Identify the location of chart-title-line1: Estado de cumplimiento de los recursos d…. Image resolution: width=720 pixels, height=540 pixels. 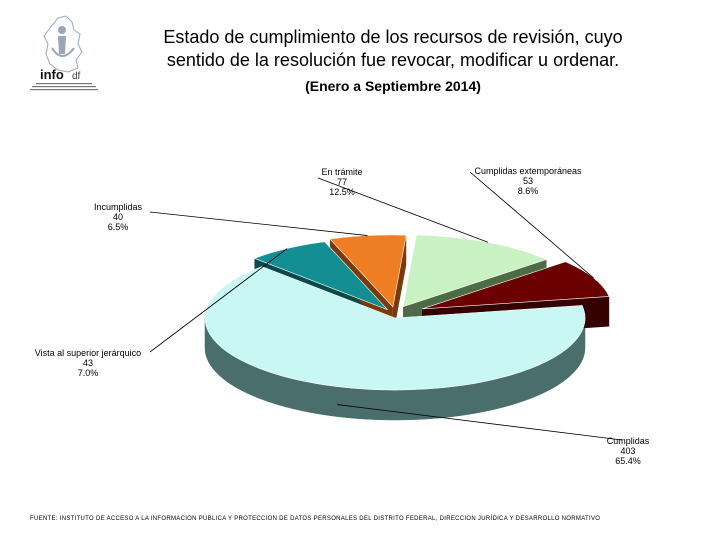
(393, 37).